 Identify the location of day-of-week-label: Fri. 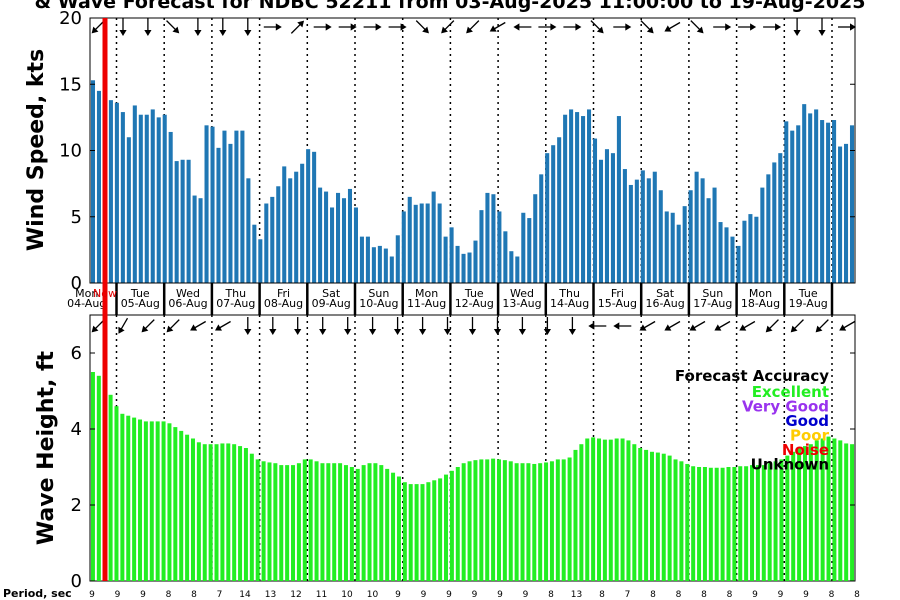
(617, 293).